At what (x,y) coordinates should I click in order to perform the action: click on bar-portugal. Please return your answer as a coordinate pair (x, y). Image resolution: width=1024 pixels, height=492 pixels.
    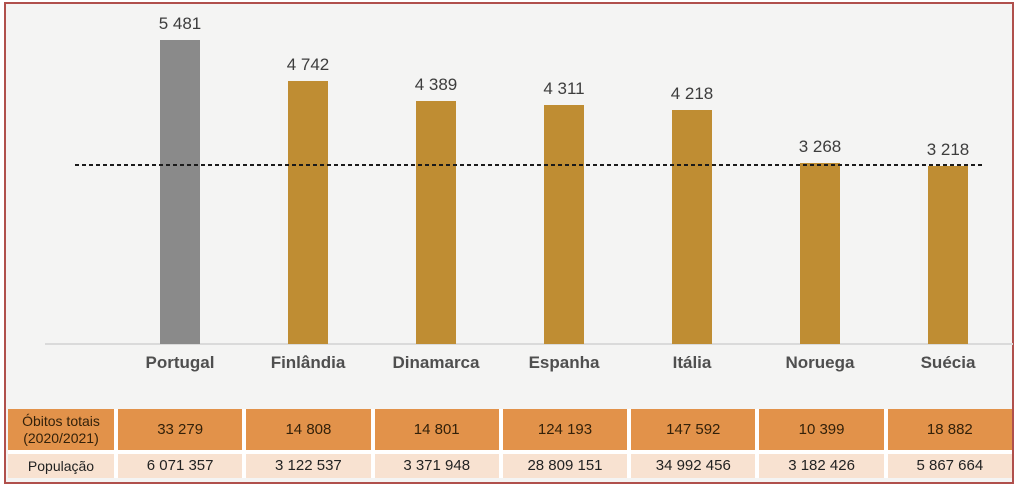
    Looking at the image, I should click on (180, 192).